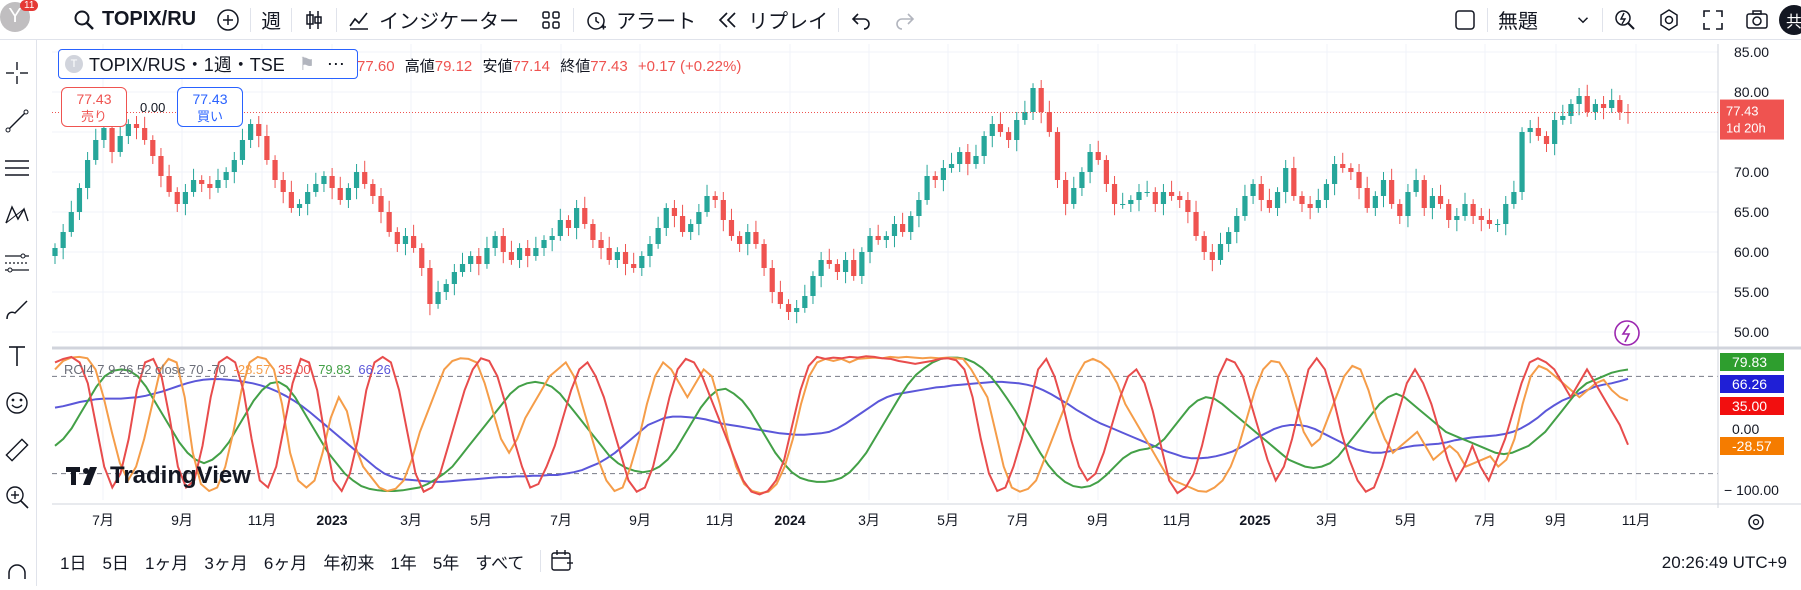 The image size is (1801, 590). What do you see at coordinates (905, 20) in the screenshot?
I see `redo-button` at bounding box center [905, 20].